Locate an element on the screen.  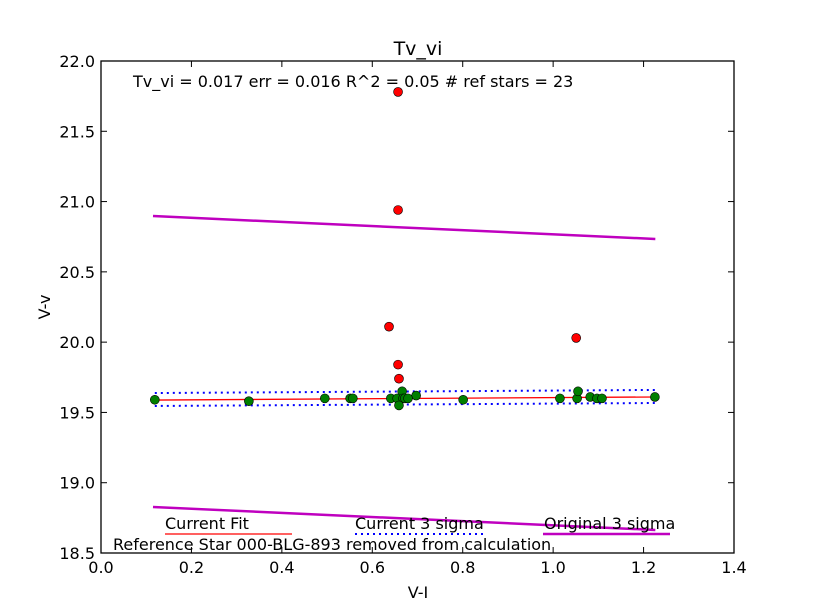
series-line-original-3-sigma-lower- is located at coordinates (404, 518).